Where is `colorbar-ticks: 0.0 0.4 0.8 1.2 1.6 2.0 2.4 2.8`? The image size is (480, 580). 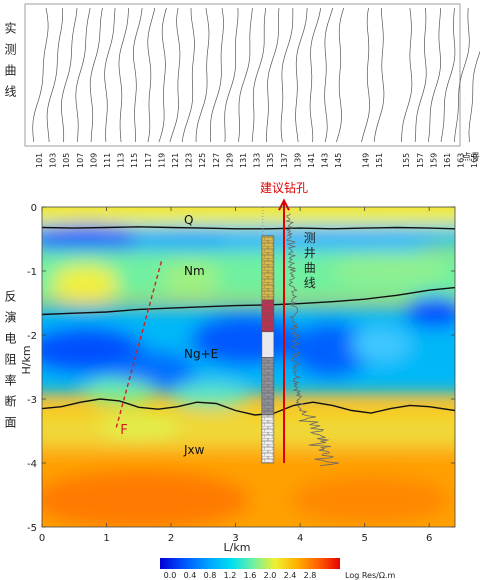 colorbar-ticks: 0.0 0.4 0.8 1.2 1.6 2.0 2.4 2.8 is located at coordinates (240, 575).